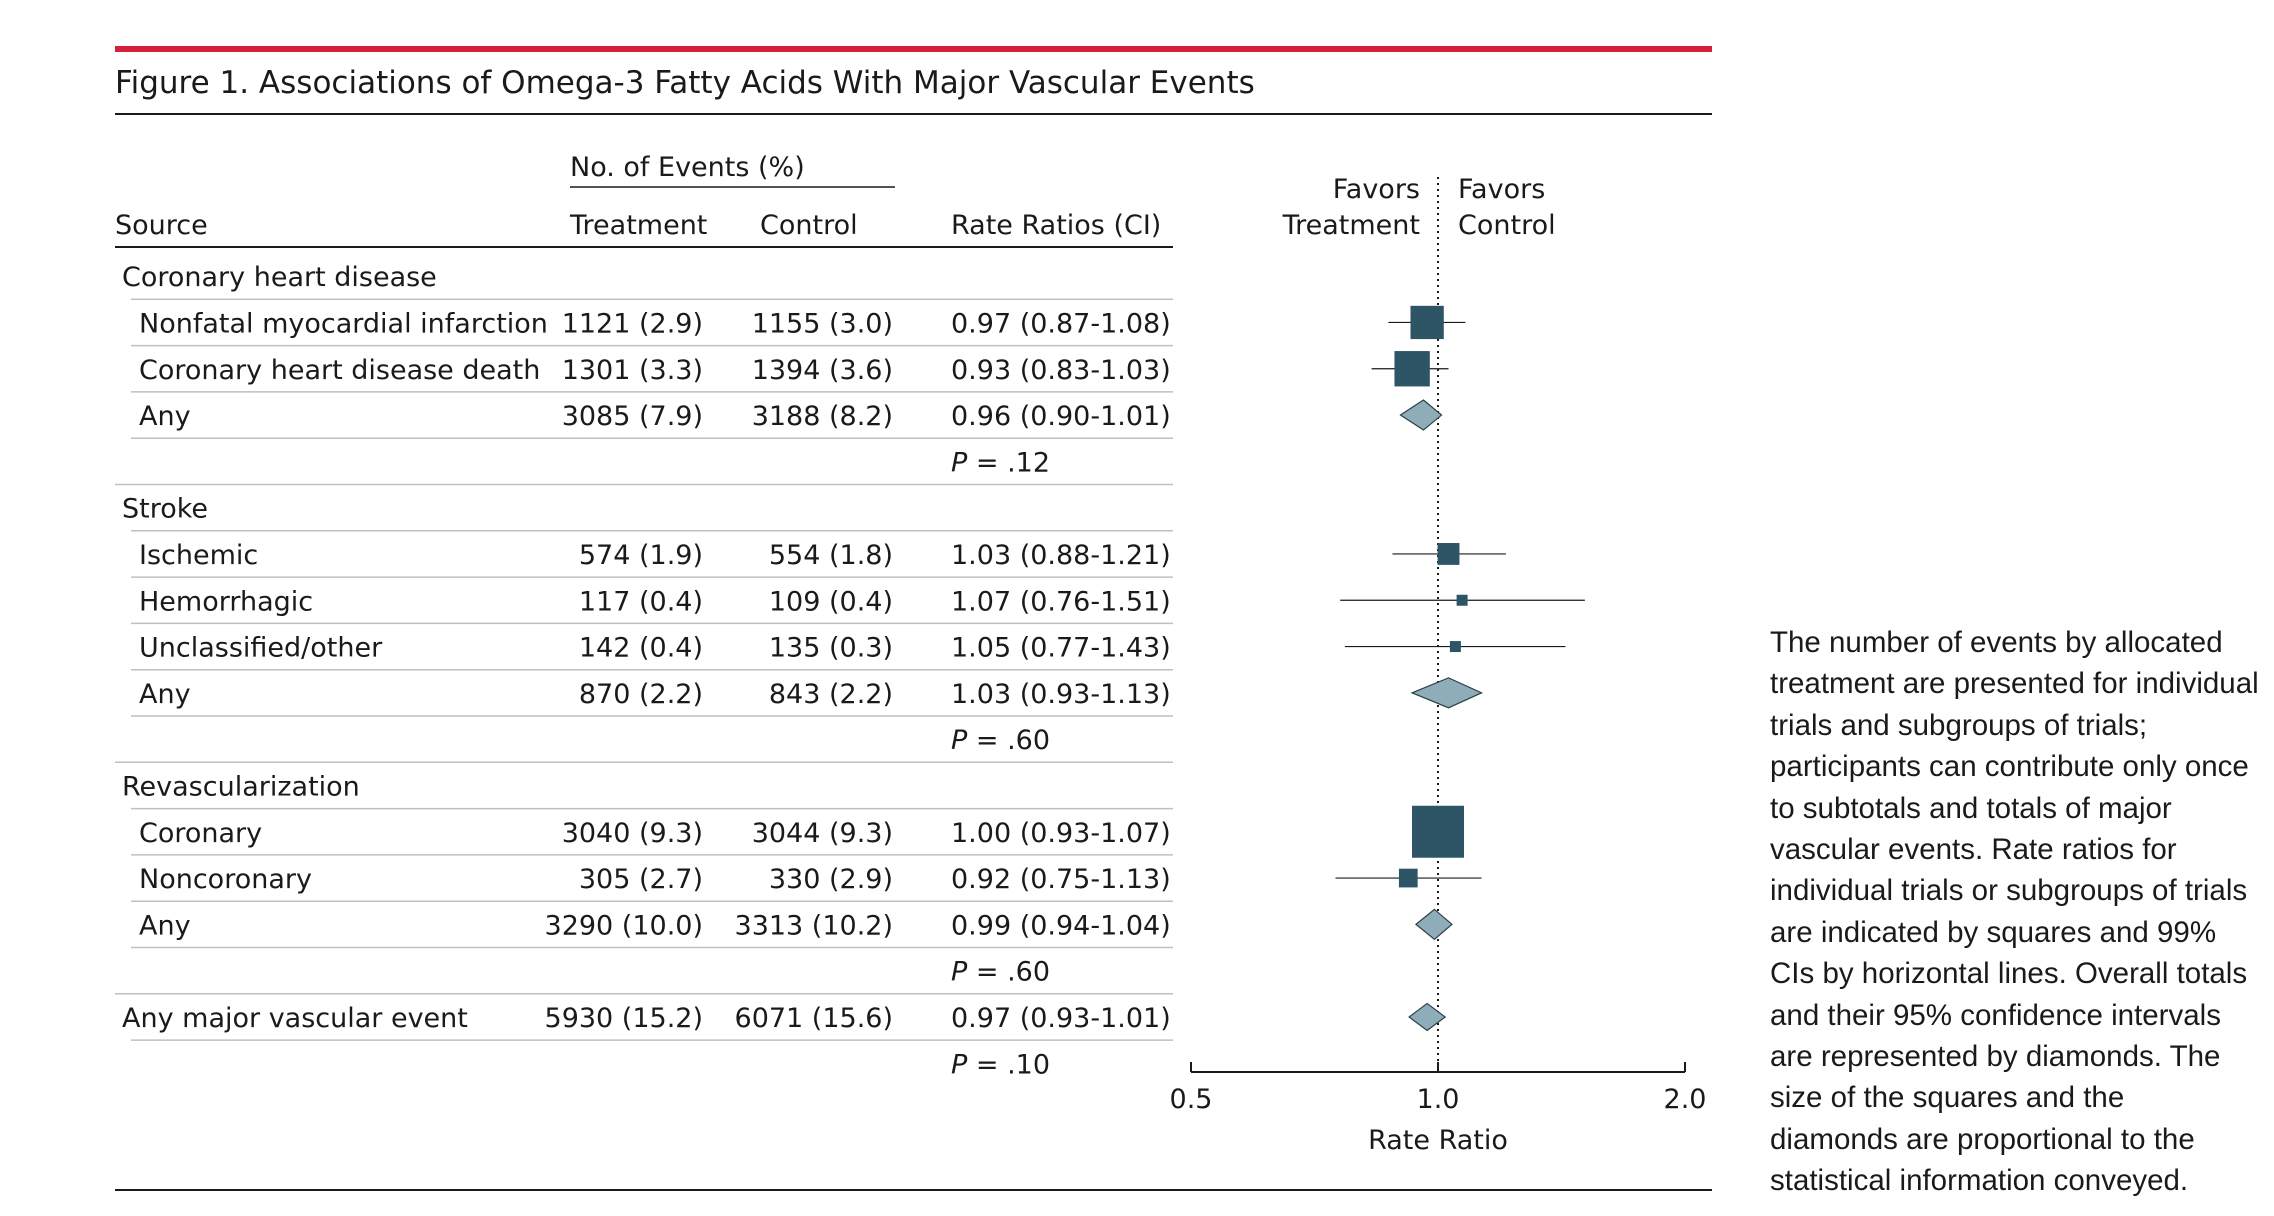  Describe the element at coordinates (165, 509) in the screenshot. I see `group-label: Stroke` at that location.